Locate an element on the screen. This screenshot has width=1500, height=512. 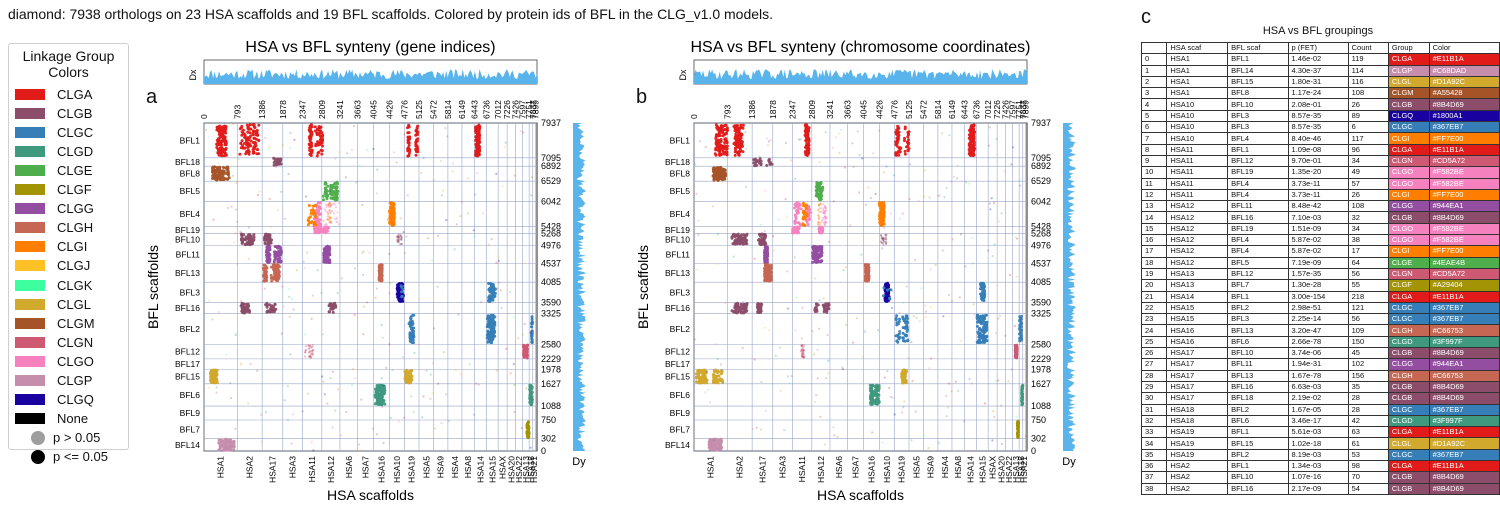
x-scaffold-label: HSA22 is located at coordinates (519, 469).